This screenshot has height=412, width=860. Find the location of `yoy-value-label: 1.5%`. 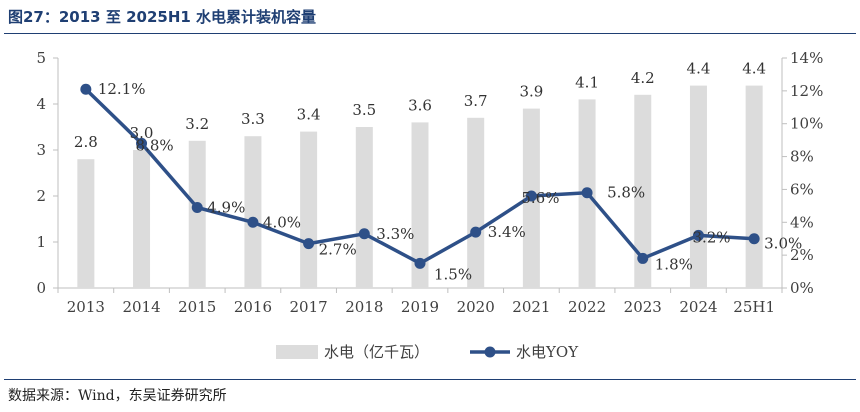

yoy-value-label: 1.5% is located at coordinates (453, 274).